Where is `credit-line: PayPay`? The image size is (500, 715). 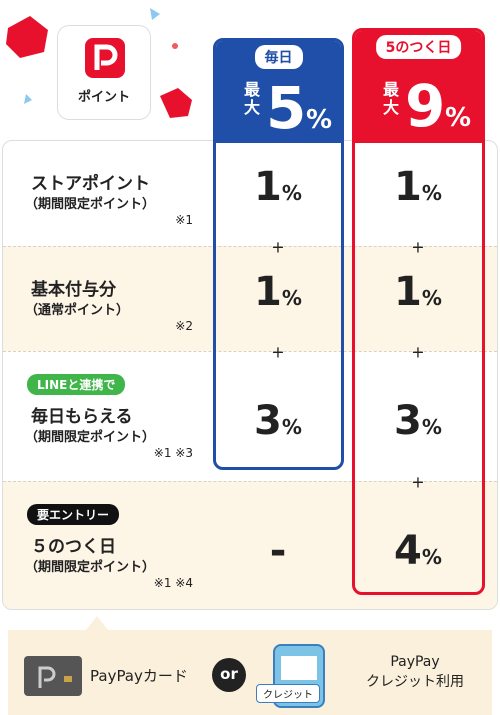
credit-line: PayPay is located at coordinates (415, 662).